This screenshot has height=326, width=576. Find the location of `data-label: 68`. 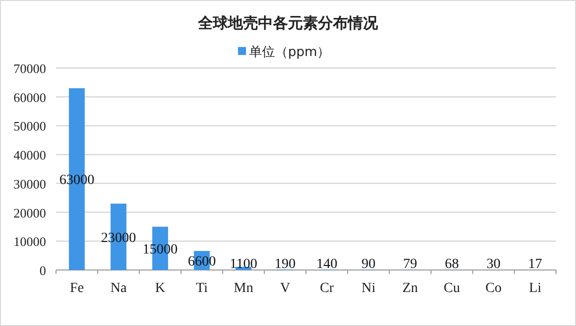

data-label: 68 is located at coordinates (451, 264).